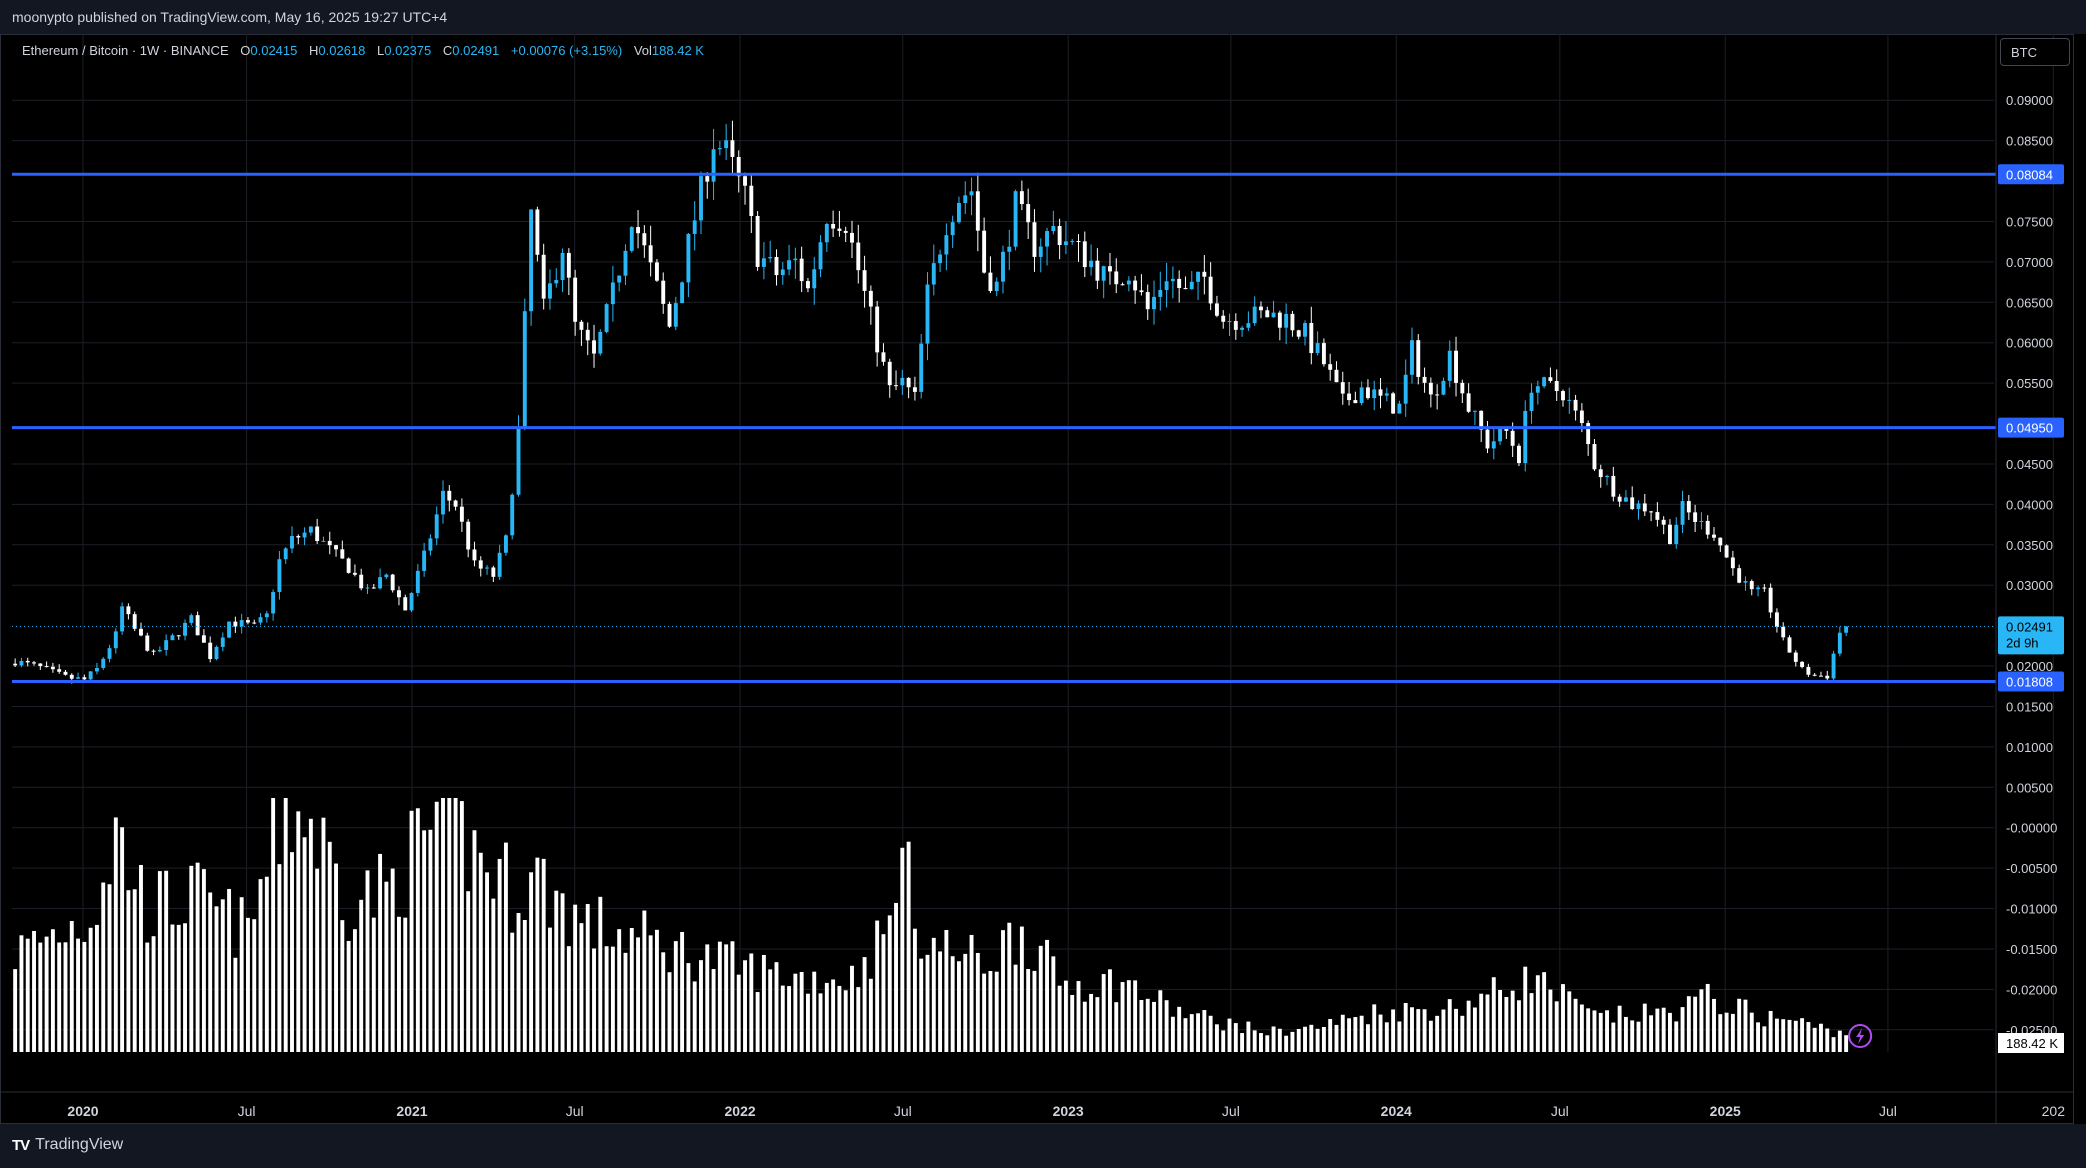 This screenshot has width=2086, height=1168. Describe the element at coordinates (447, 50) in the screenshot. I see `close-label: C` at that location.